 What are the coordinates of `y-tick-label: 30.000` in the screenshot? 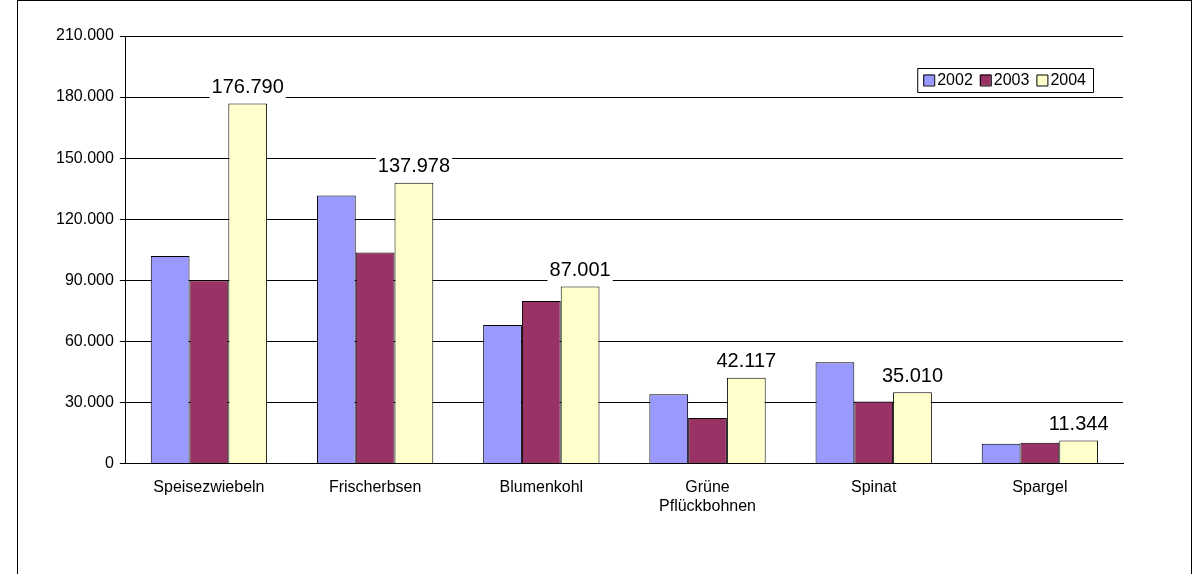 It's located at (89, 401).